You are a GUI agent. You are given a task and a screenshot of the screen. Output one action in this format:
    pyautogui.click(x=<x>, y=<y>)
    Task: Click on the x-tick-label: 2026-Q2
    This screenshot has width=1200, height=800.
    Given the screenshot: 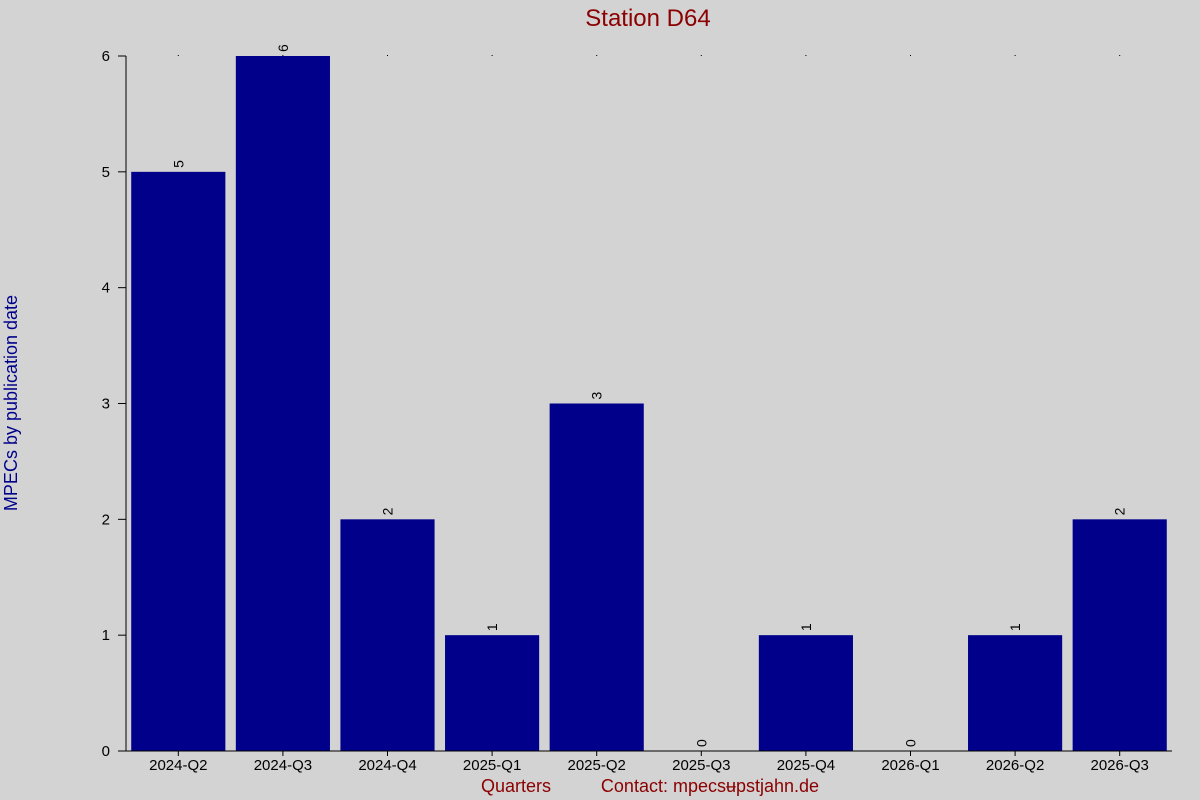 What is the action you would take?
    pyautogui.click(x=1015, y=765)
    